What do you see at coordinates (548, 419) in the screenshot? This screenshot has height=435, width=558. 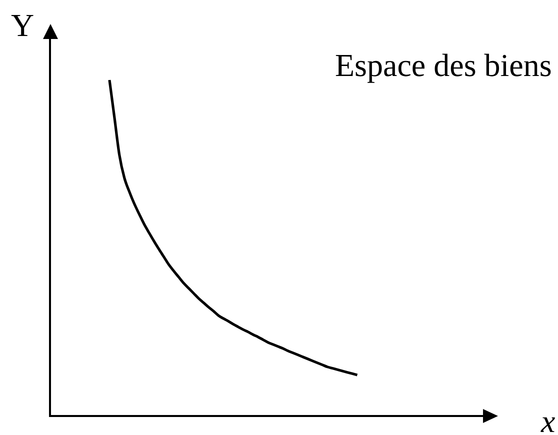 I see `x-axis-title: x` at bounding box center [548, 419].